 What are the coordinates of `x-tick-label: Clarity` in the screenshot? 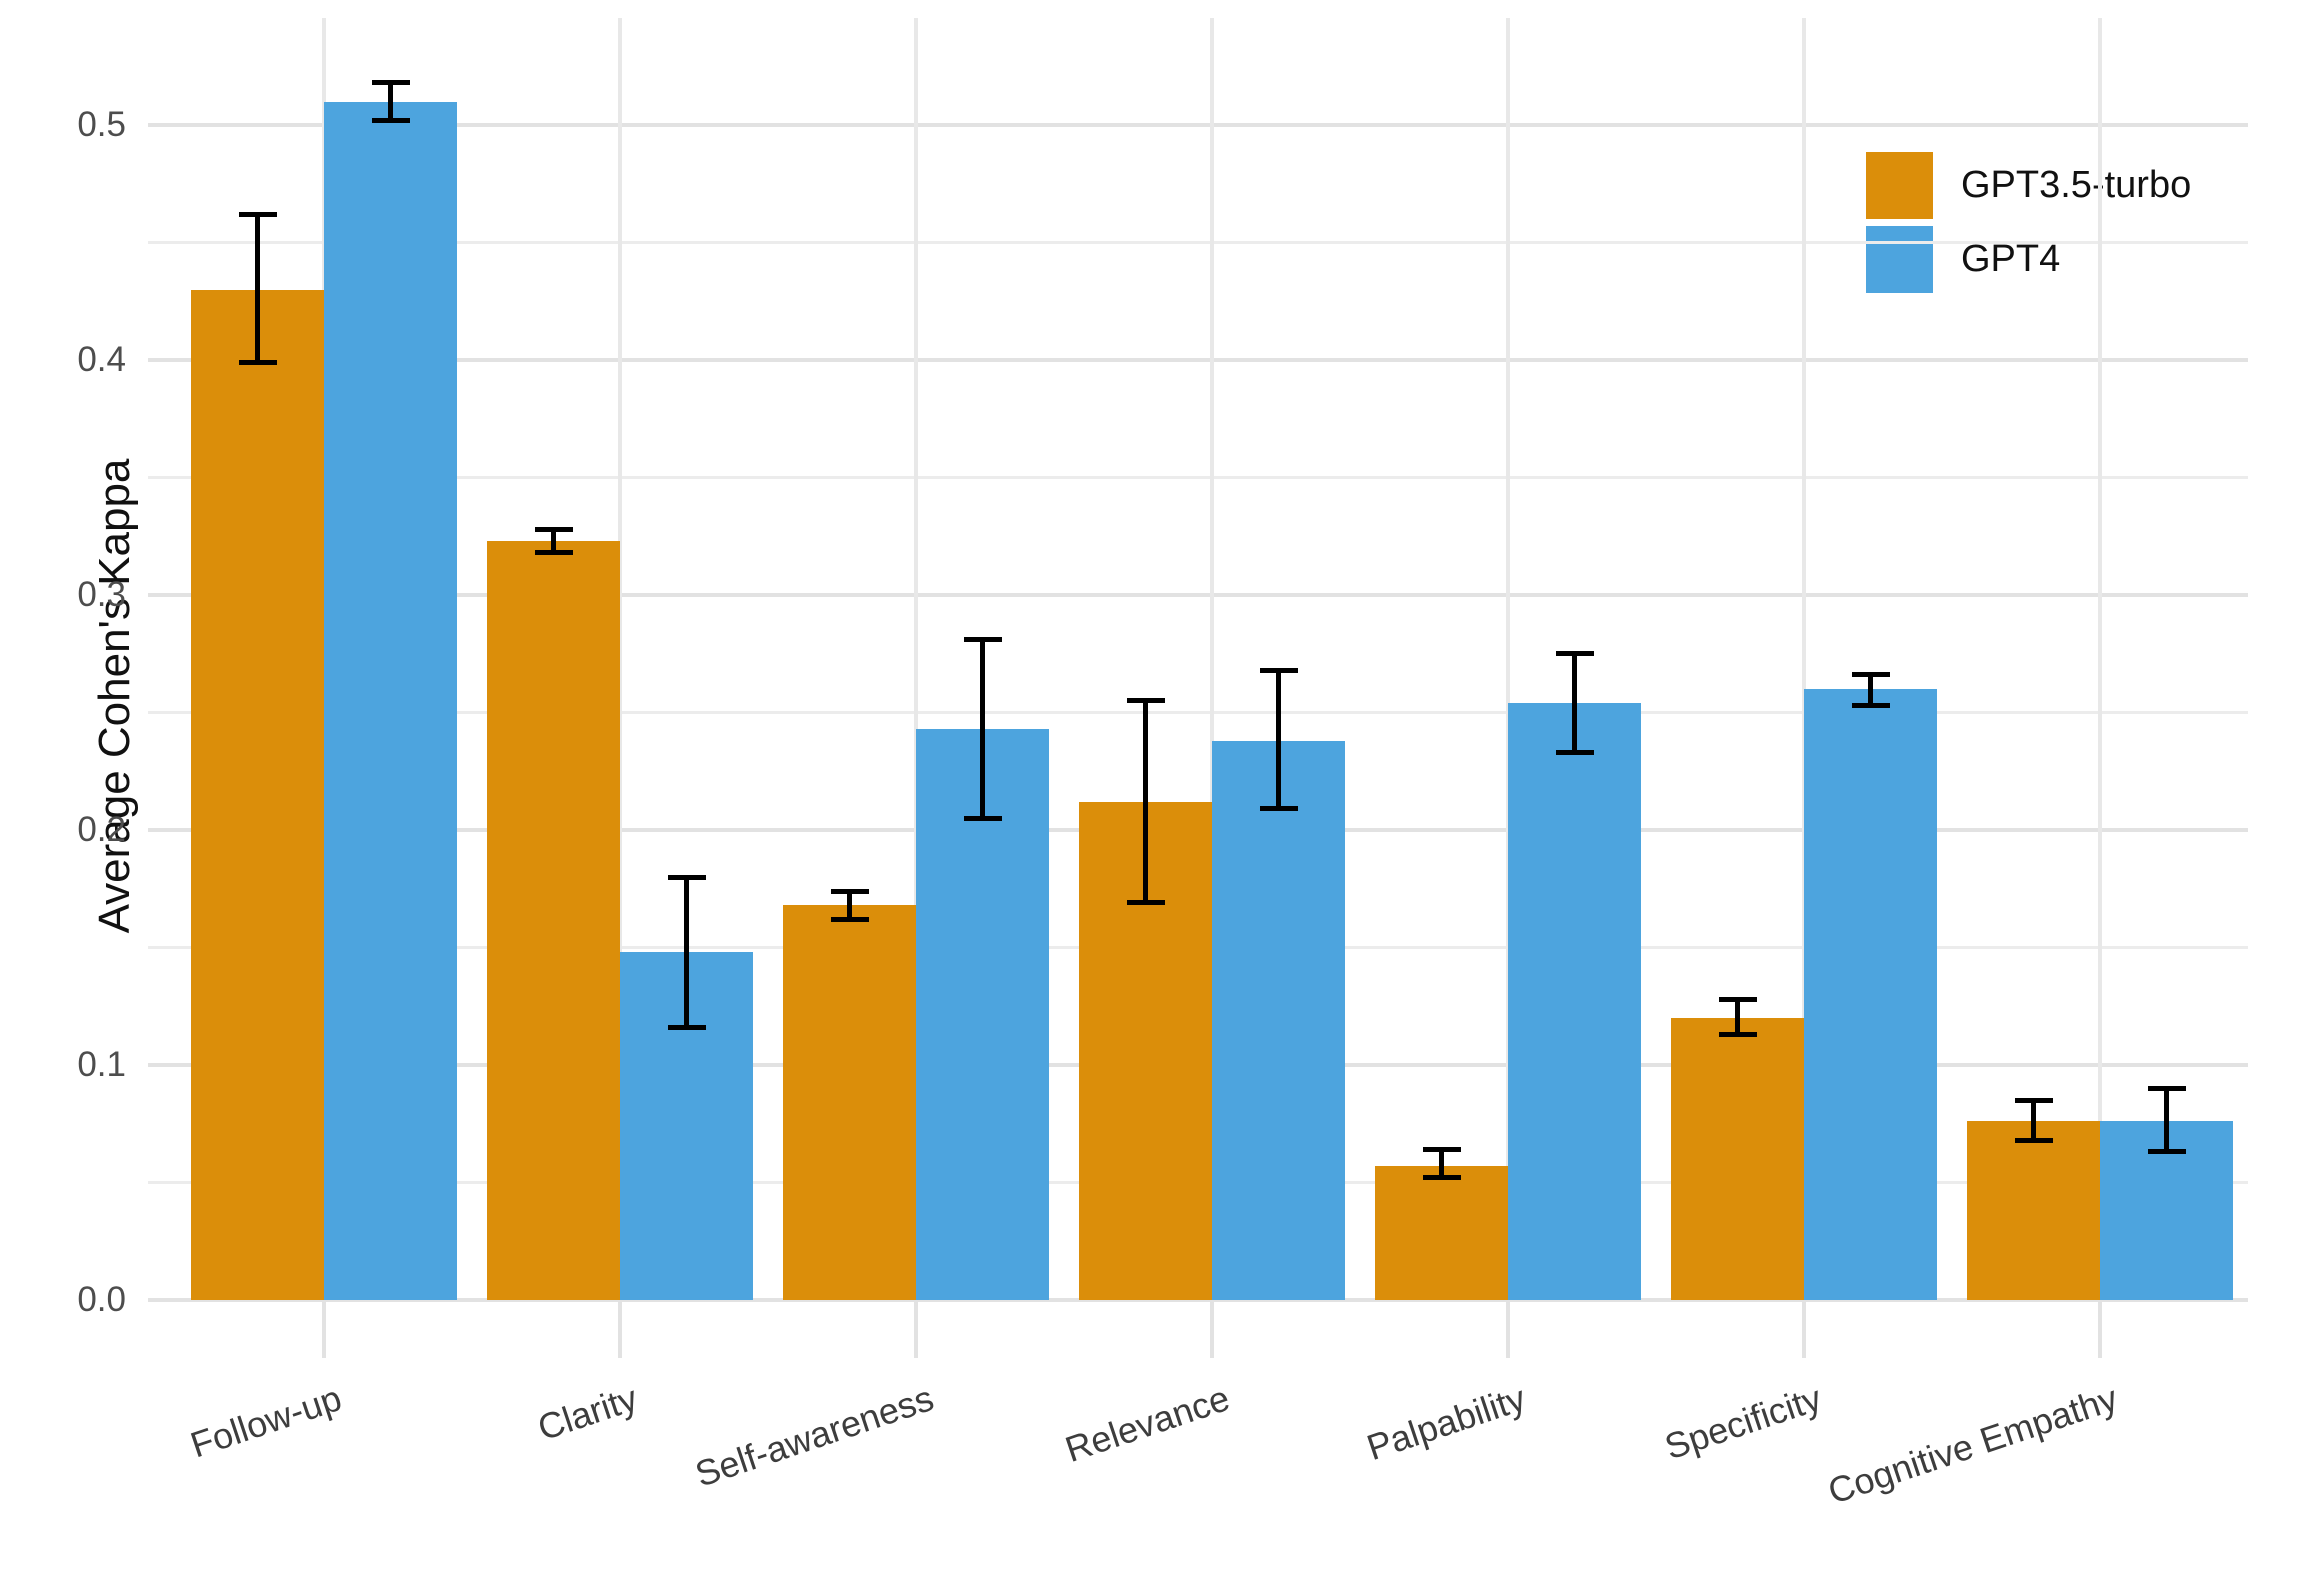 It's located at (587, 1413).